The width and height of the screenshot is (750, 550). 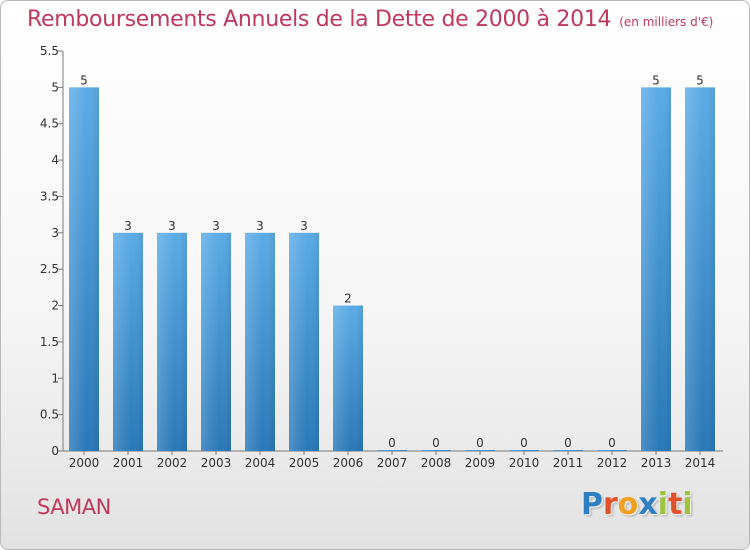 What do you see at coordinates (49, 51) in the screenshot?
I see `y-tick-label: 5.5` at bounding box center [49, 51].